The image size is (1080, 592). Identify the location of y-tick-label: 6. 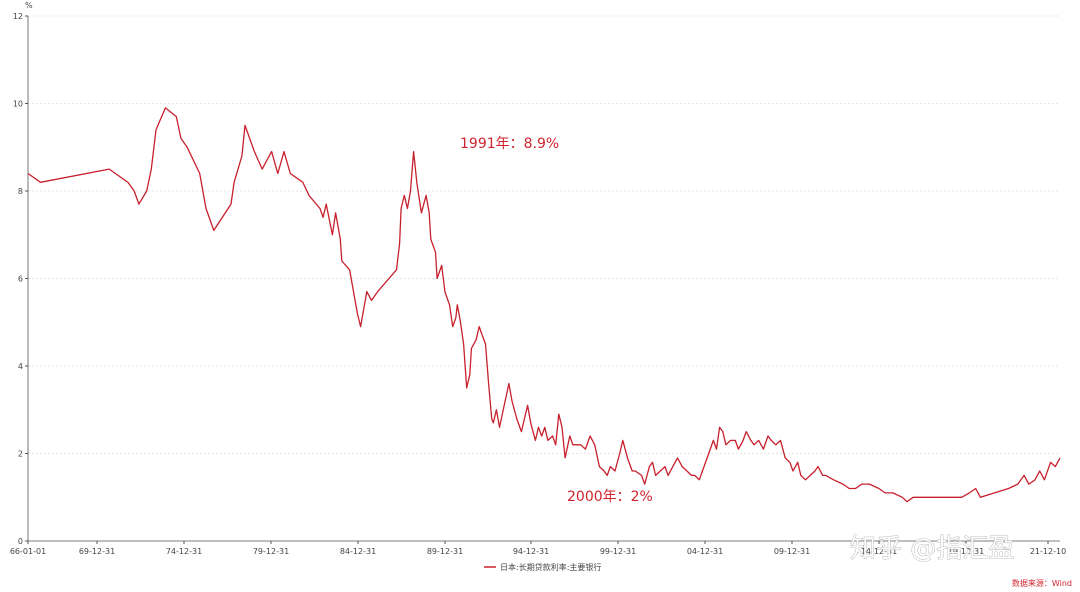
(20, 279).